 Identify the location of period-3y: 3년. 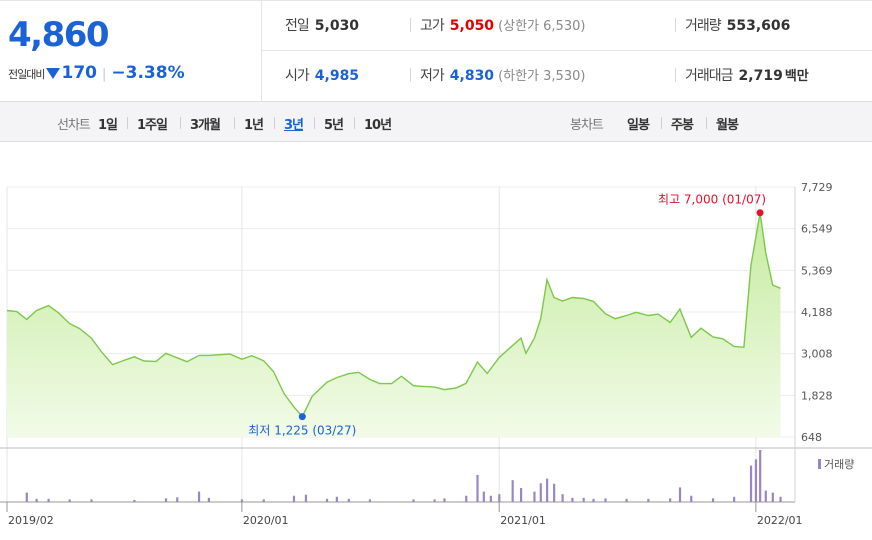
(294, 125).